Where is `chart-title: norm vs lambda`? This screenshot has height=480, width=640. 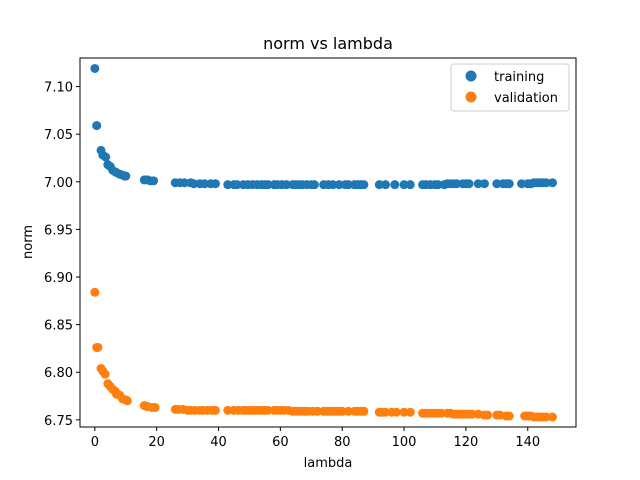
chart-title: norm vs lambda is located at coordinates (328, 43).